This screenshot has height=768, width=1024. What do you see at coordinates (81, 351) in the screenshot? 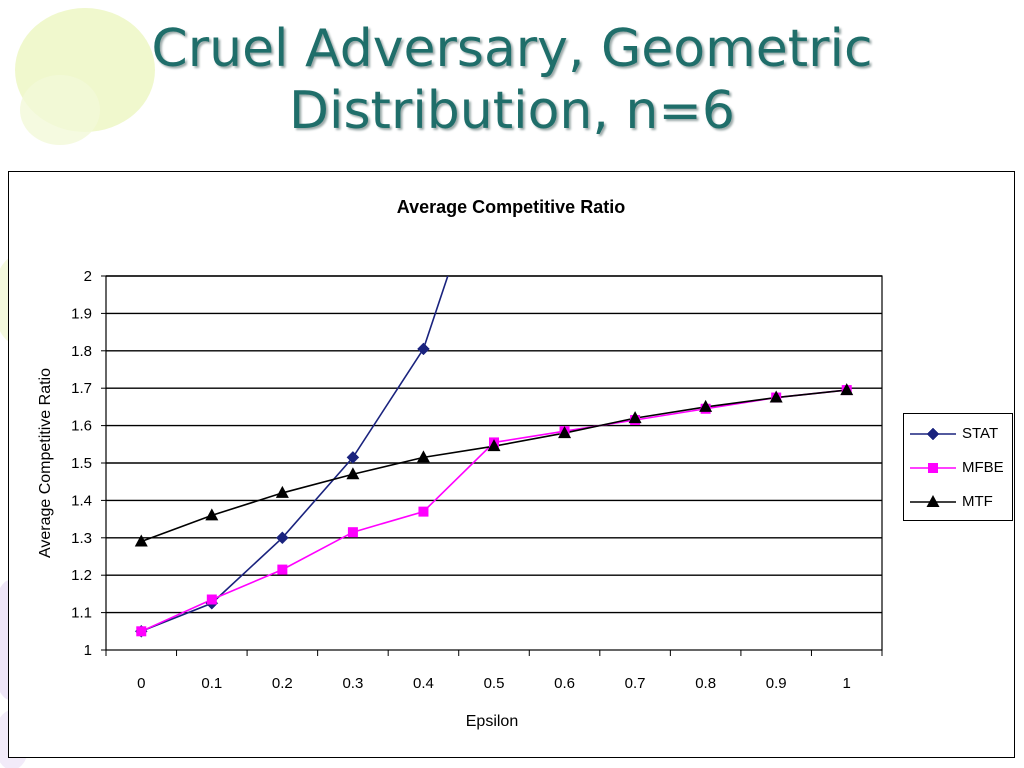
I see `y-tick-label: 1.8` at bounding box center [81, 351].